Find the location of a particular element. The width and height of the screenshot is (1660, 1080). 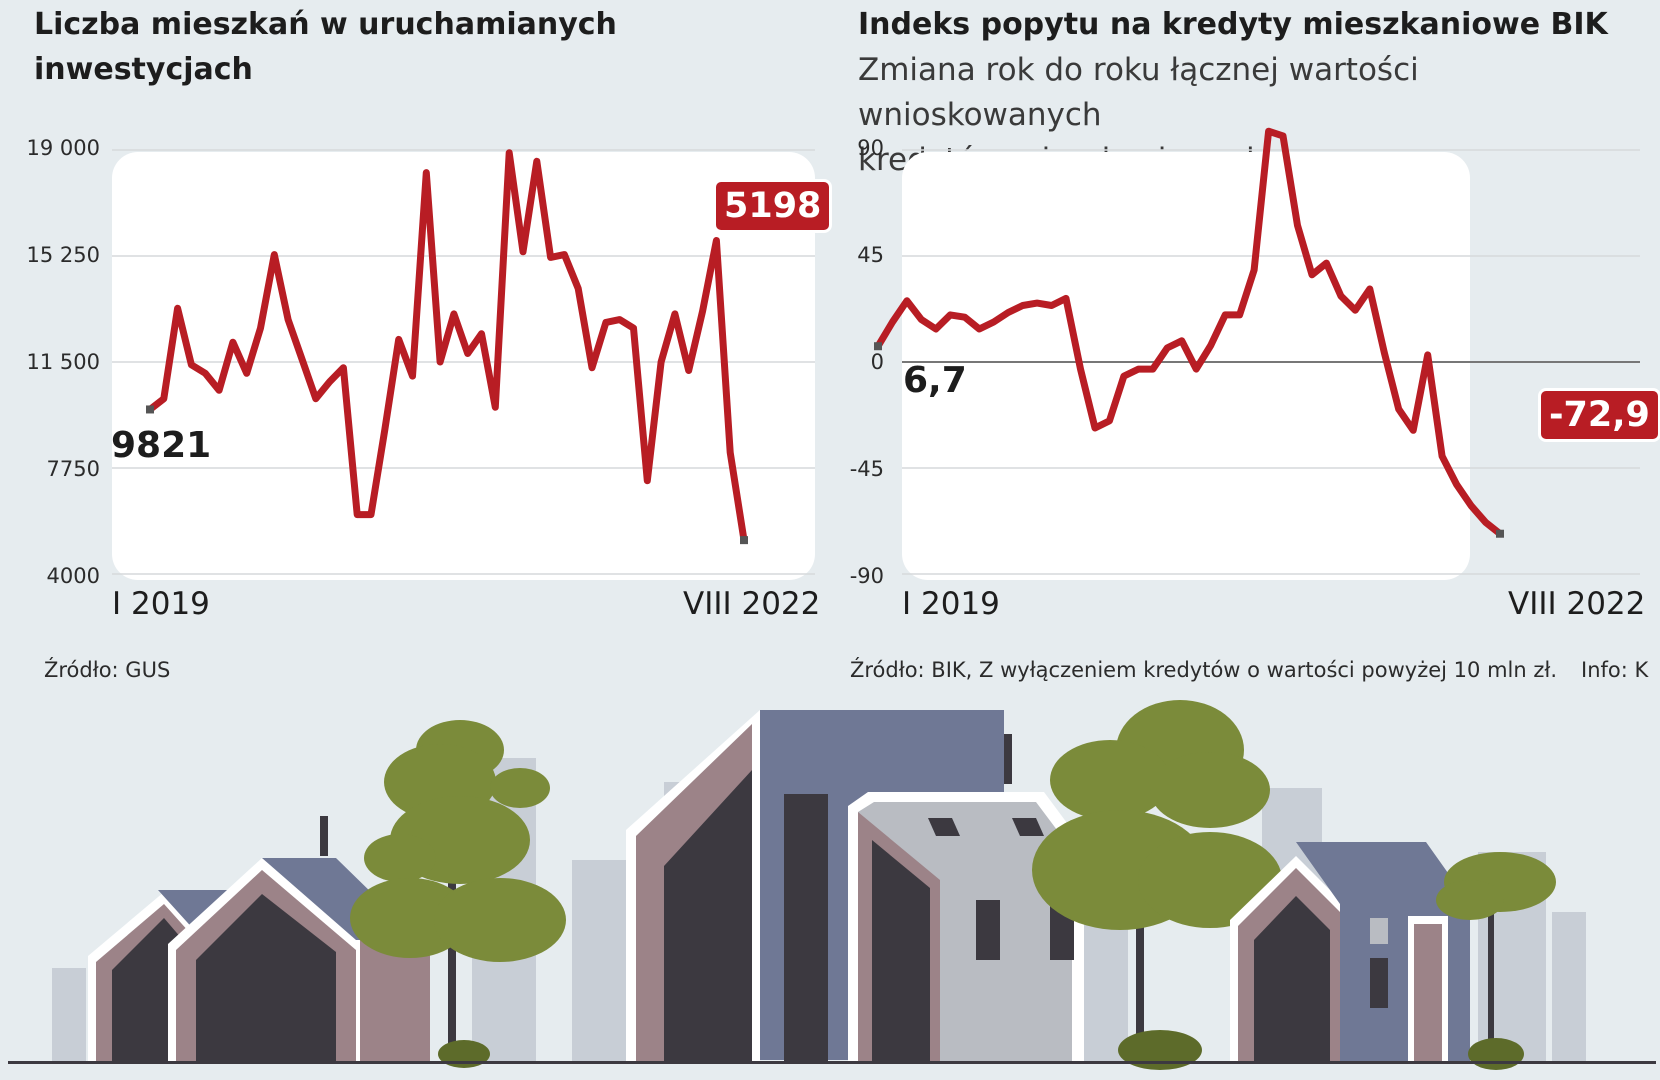

ground-line is located at coordinates (832, 1062).